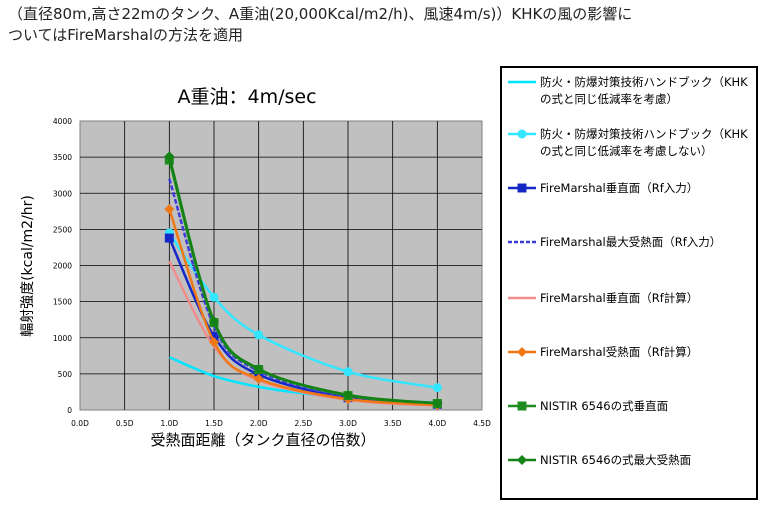 The image size is (768, 505). What do you see at coordinates (246, 97) in the screenshot?
I see `chart-title: A重油：4m/sec` at bounding box center [246, 97].